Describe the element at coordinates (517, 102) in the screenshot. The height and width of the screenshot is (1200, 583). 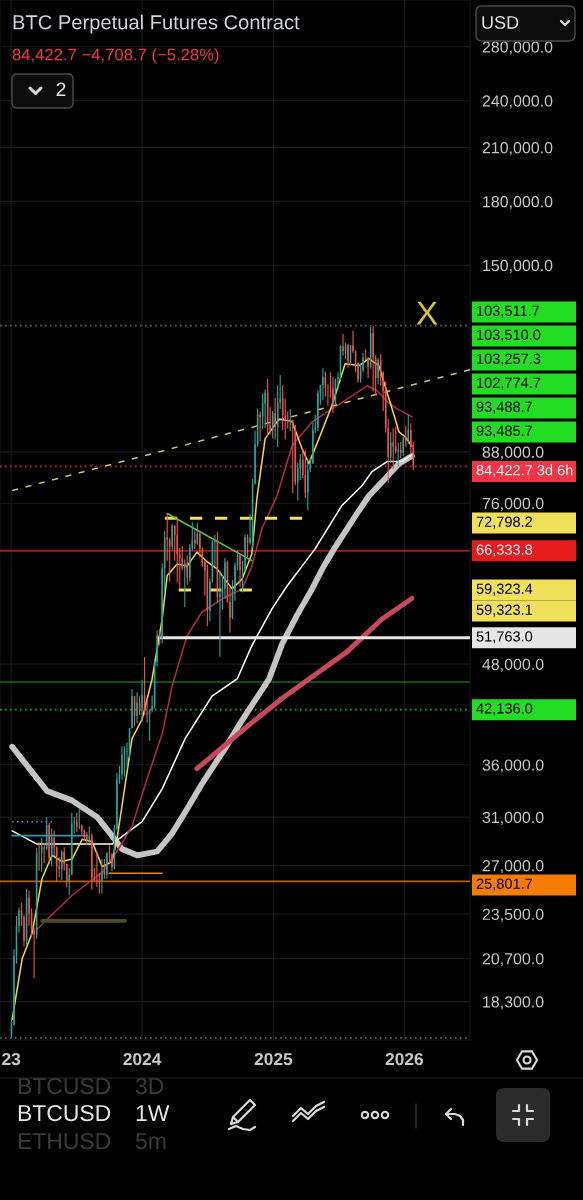
I see `y-tick-label: 240,000.0` at that location.